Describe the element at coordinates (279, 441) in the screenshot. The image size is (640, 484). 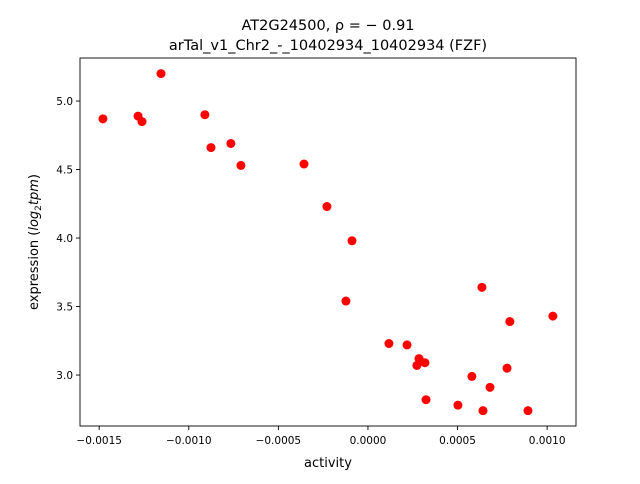
I see `x-tick-label: −0.0005` at that location.